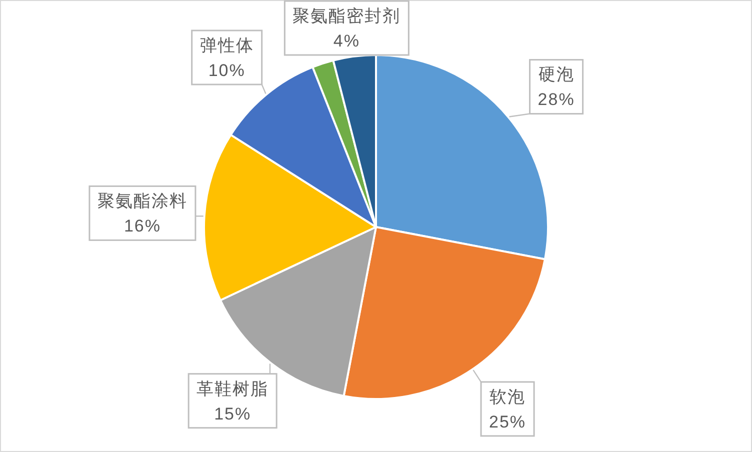 The image size is (752, 452). Describe the element at coordinates (232, 388) in the screenshot. I see `slice-label: 革鞋树脂` at that location.